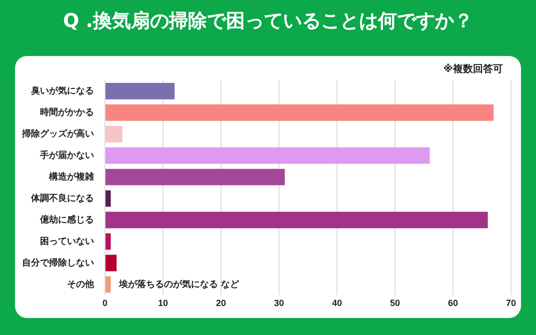 Image resolution: width=536 pixels, height=335 pixels. What do you see at coordinates (221, 303) in the screenshot?
I see `x-tick-label: 20` at bounding box center [221, 303].